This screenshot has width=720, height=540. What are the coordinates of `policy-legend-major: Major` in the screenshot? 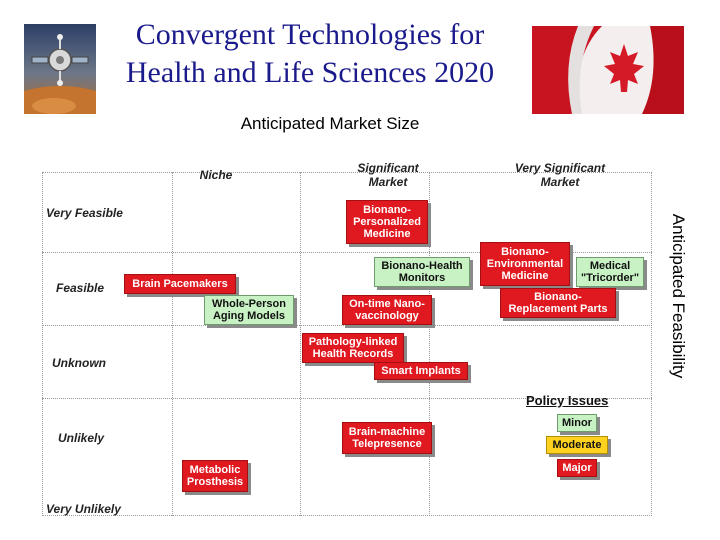 It's located at (577, 468).